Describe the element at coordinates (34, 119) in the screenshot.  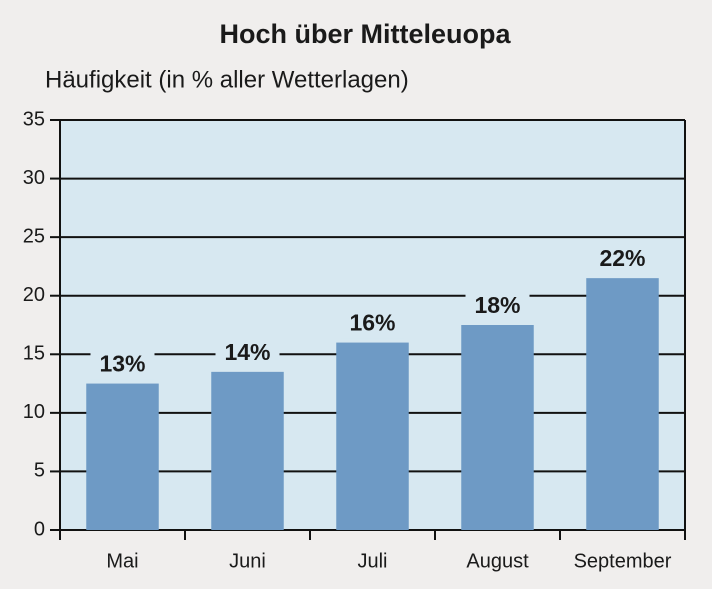
I see `y-tick-label: 35` at that location.